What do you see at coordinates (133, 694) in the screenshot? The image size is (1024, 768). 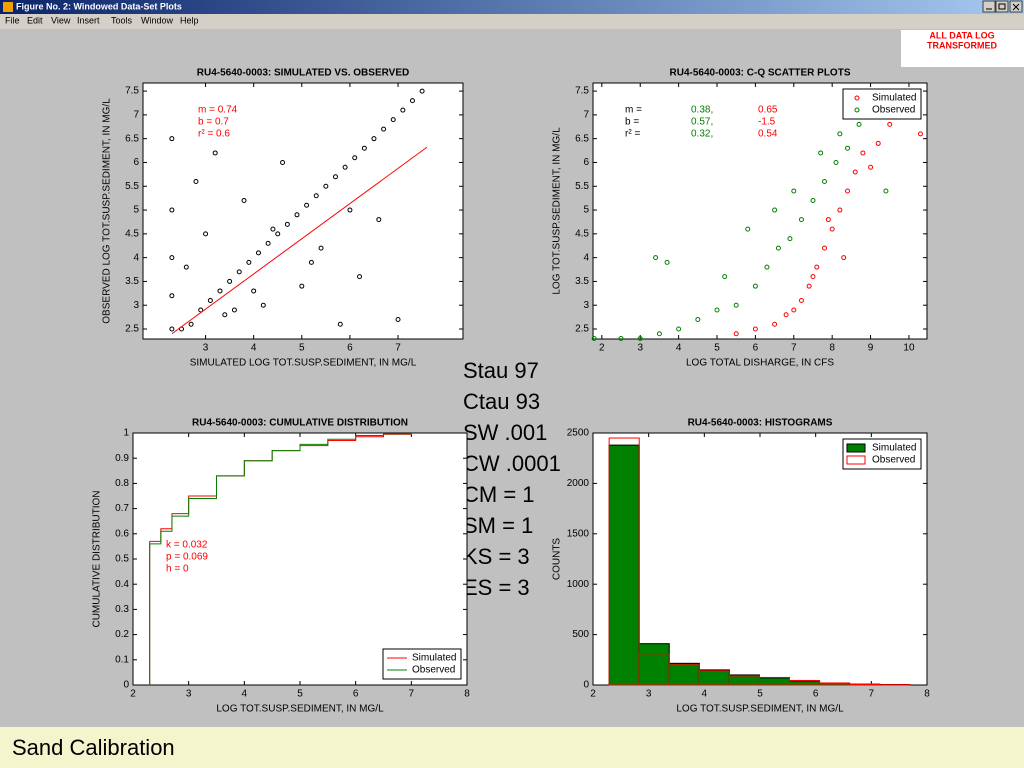 I see `x-tick-label: 2` at bounding box center [133, 694].